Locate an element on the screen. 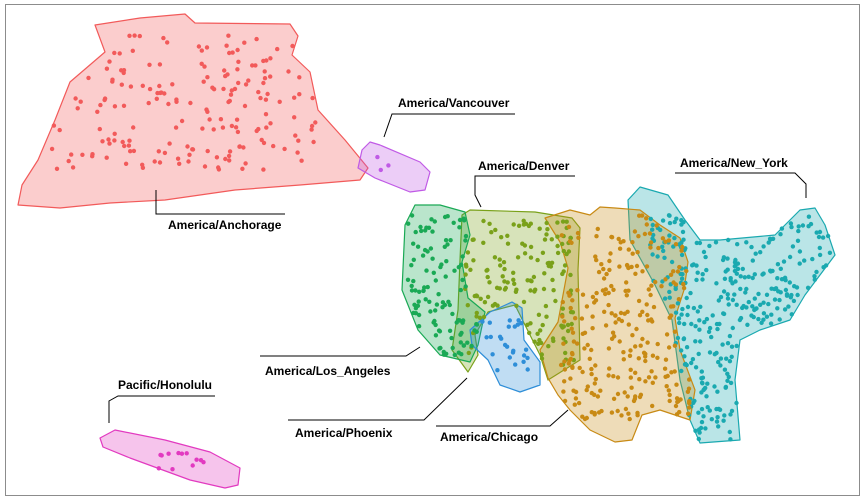 Image resolution: width=864 pixels, height=504 pixels. point-america-vancouver is located at coordinates (377, 157).